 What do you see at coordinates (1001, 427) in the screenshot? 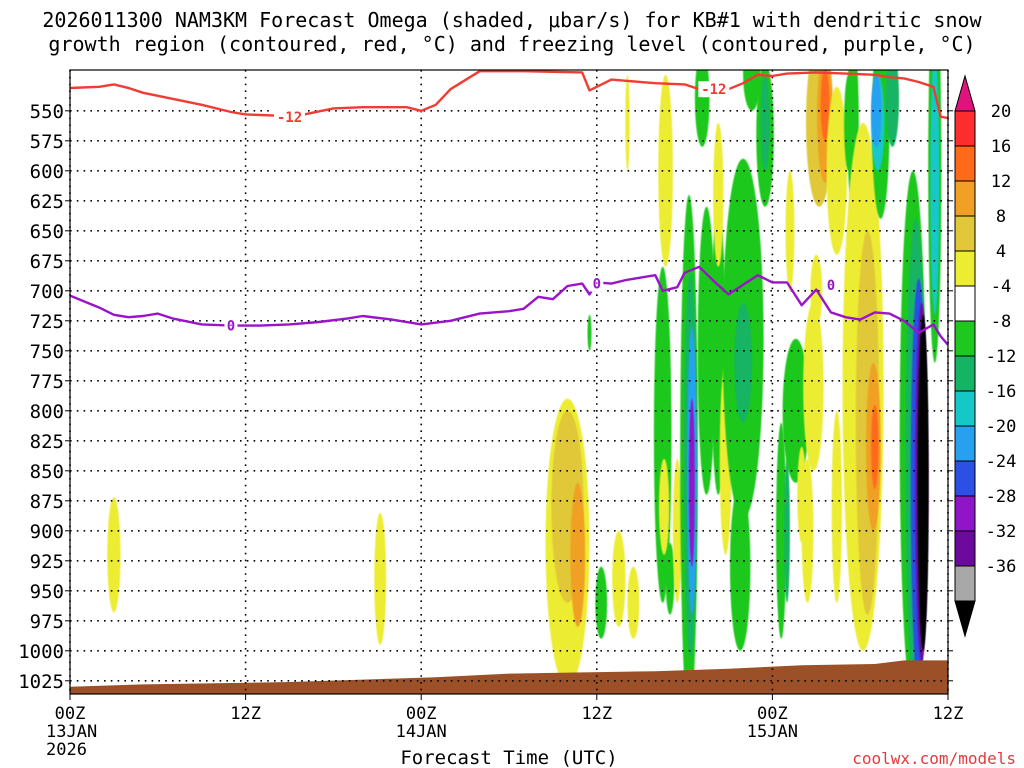
I see `colorbar-label--20: -20` at bounding box center [1001, 427].